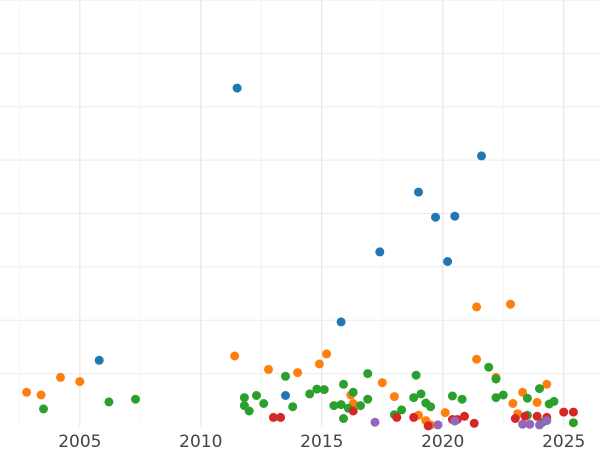 The height and width of the screenshot is (450, 600). What do you see at coordinates (200, 441) in the screenshot?
I see `x-tick-label: 2010` at bounding box center [200, 441].